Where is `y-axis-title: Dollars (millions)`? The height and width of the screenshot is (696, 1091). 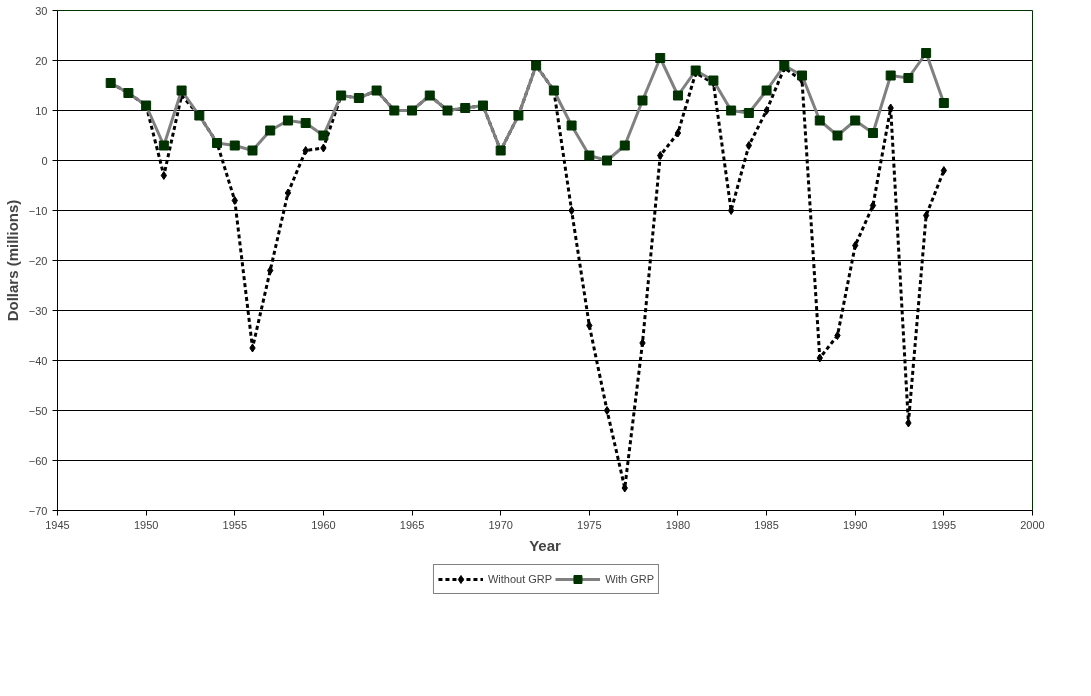
y-axis-title: Dollars (millions) is located at coordinates (12, 260).